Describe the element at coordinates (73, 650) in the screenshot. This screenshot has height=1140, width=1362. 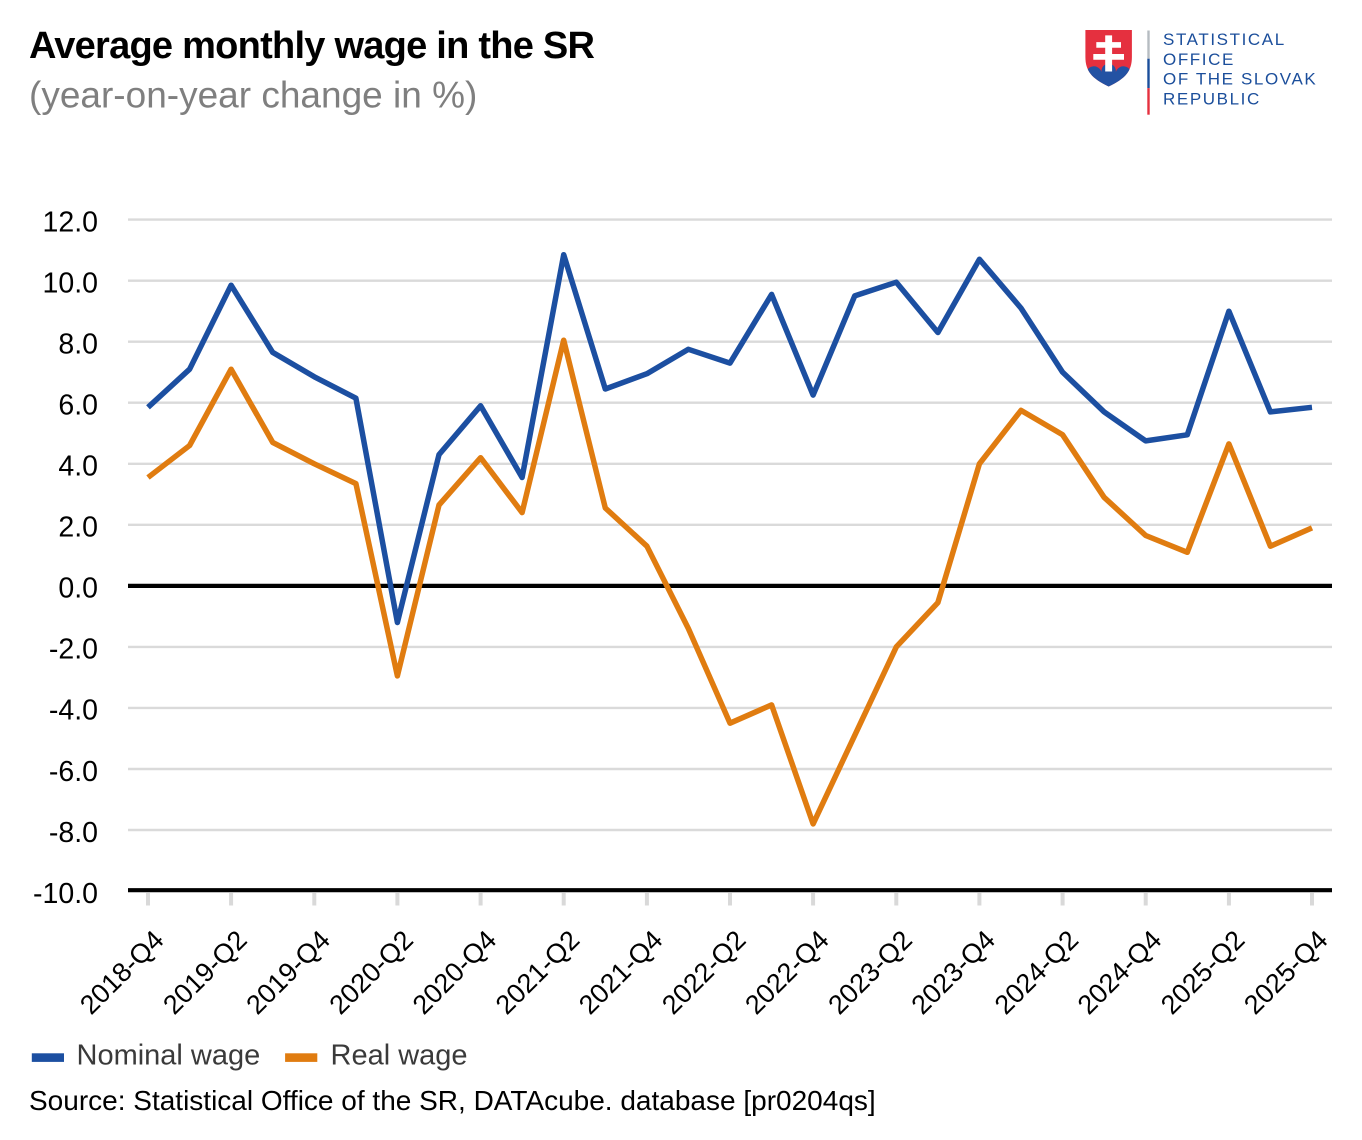
I see `svg-text: -2.0` at that location.